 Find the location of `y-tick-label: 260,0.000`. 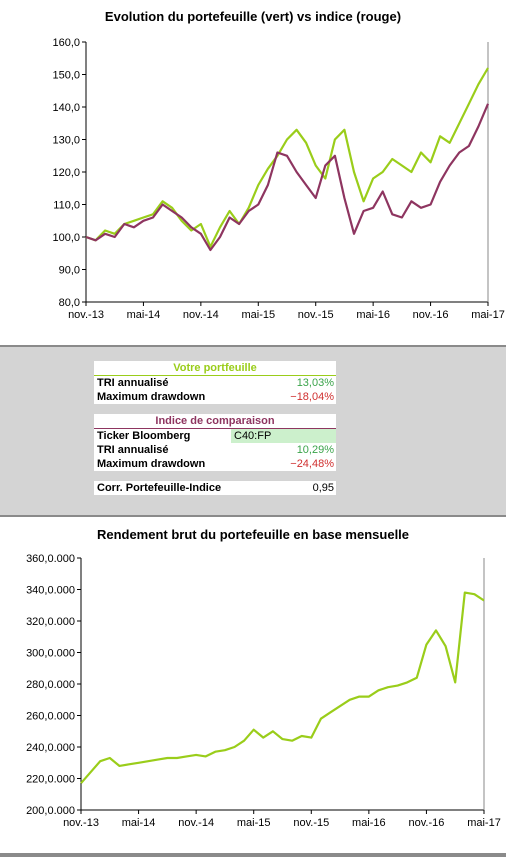

y-tick-label: 260,0.000 is located at coordinates (50, 717).